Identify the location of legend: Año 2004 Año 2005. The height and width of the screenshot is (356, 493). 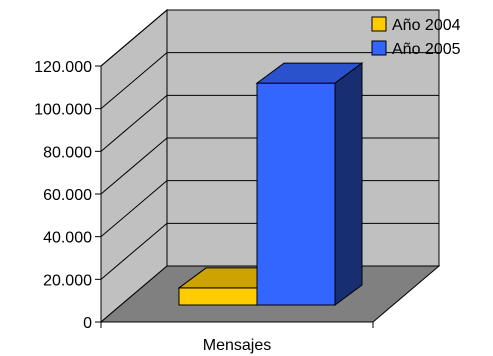
(416, 37).